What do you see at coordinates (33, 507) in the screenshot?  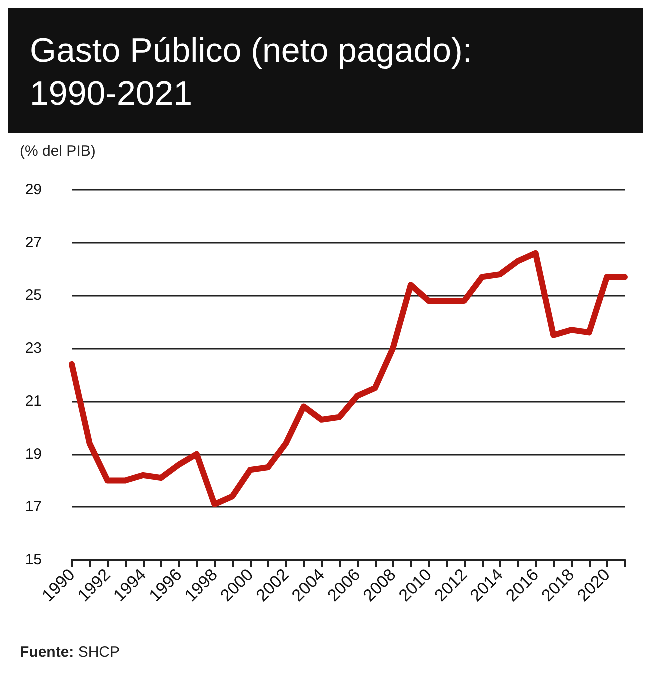 I see `y-tick-label: 17` at bounding box center [33, 507].